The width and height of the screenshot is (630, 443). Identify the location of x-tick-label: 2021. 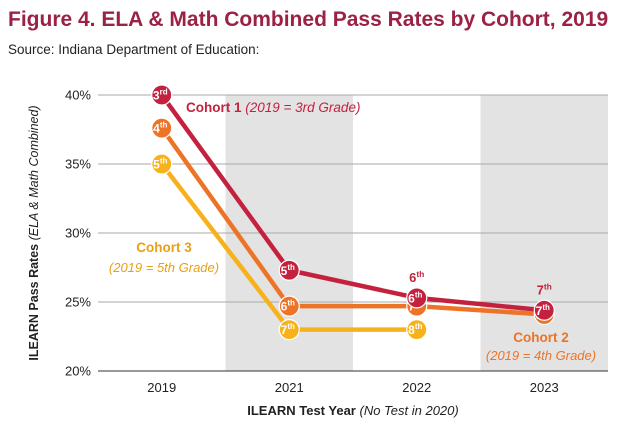
(289, 387).